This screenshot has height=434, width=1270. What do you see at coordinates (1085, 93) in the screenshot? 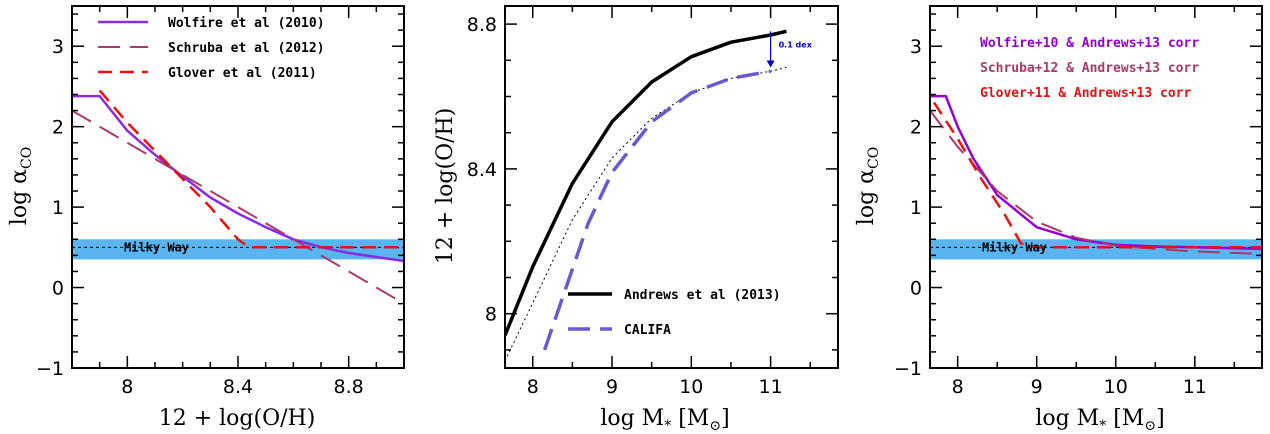
I see `legend-label: Glover+11 & Andrews+13 corr` at bounding box center [1085, 93].